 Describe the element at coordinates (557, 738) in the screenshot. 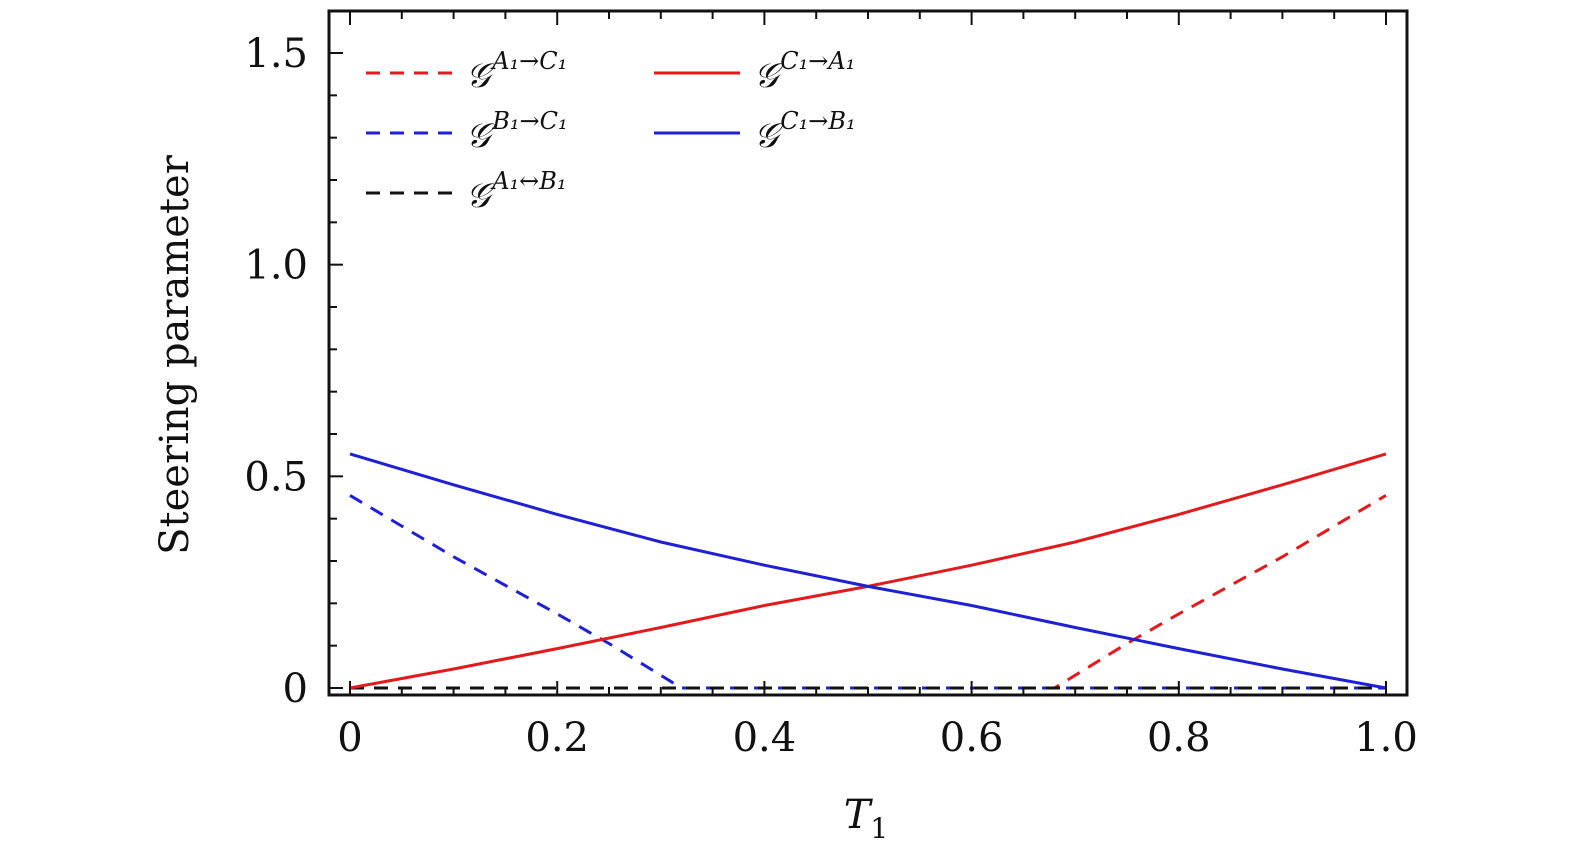

I see `x-tick-label: 0.2` at that location.